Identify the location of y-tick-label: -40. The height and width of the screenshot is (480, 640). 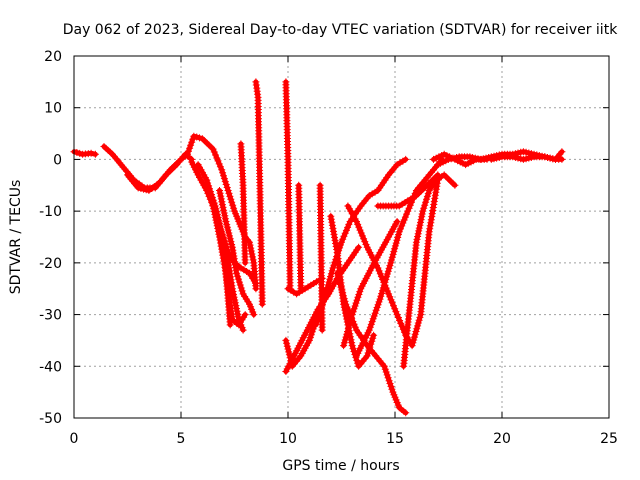
(50, 367).